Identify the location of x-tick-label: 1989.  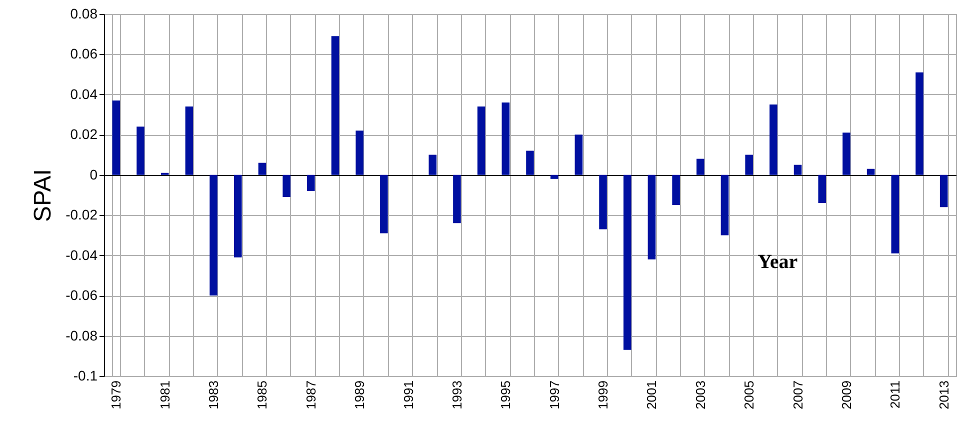
(360, 395).